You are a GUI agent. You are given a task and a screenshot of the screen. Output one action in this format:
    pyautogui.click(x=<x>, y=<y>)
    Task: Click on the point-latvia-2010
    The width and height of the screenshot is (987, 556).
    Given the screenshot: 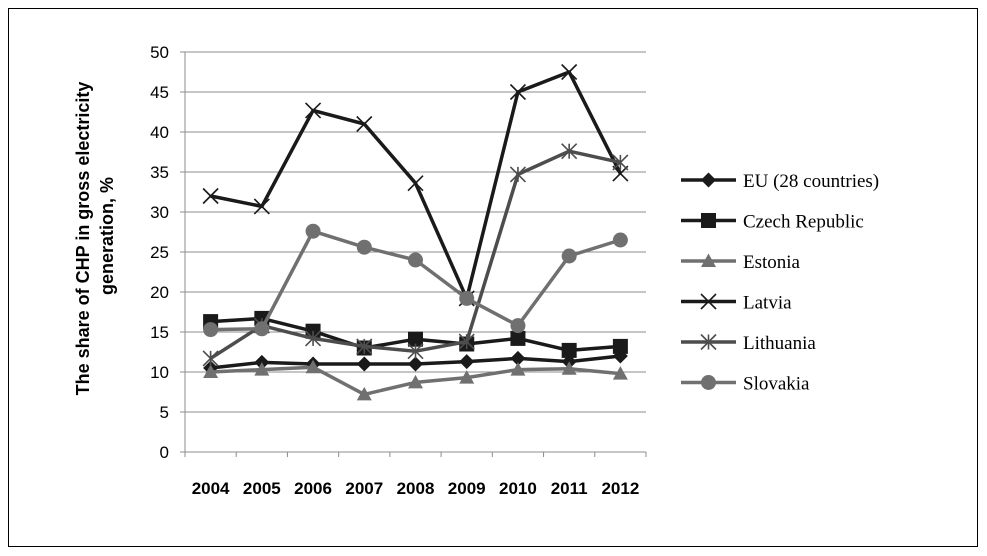 What is the action you would take?
    pyautogui.click(x=518, y=92)
    